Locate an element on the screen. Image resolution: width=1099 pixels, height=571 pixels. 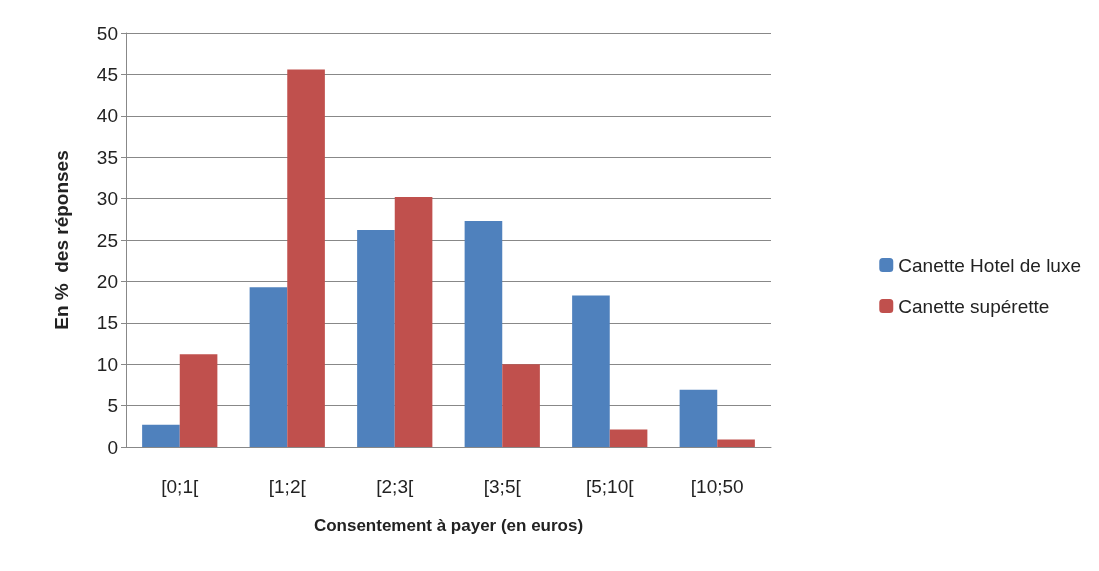
x-tick-label: [5;10[ is located at coordinates (610, 486).